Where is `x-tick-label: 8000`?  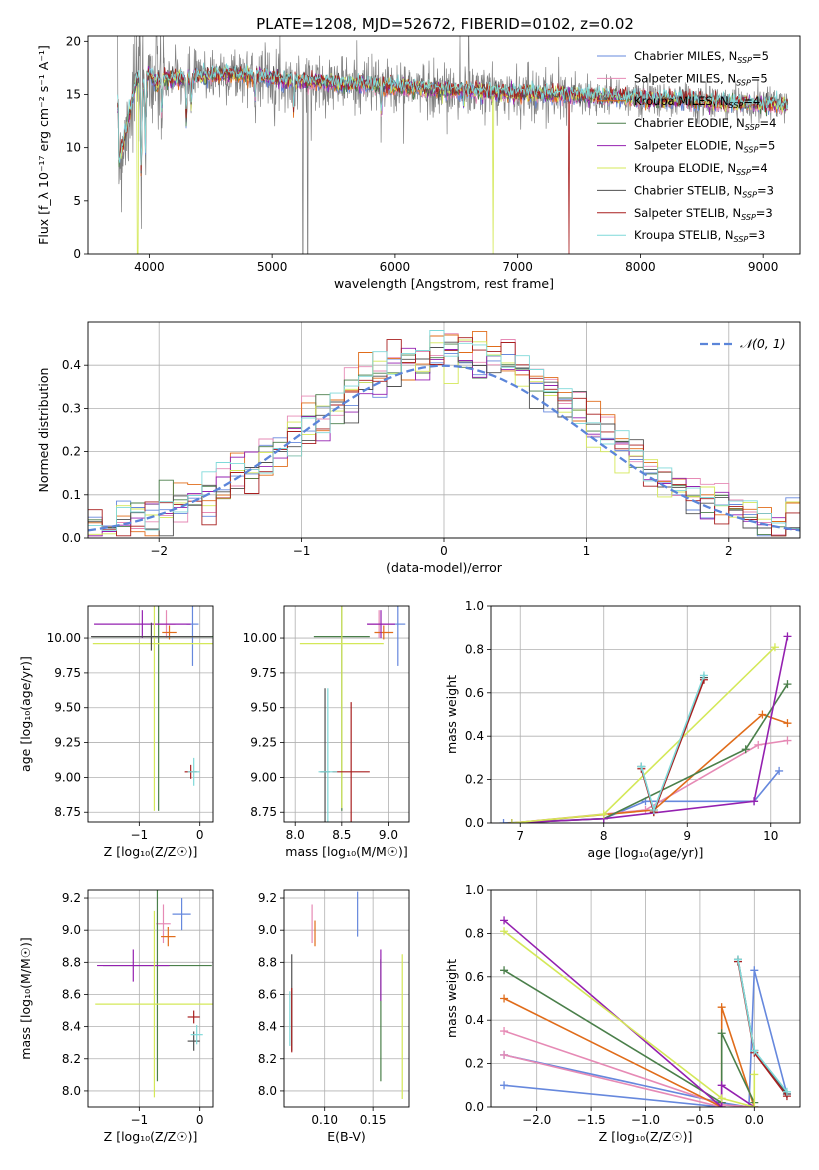
x-tick-label: 8000 is located at coordinates (640, 267).